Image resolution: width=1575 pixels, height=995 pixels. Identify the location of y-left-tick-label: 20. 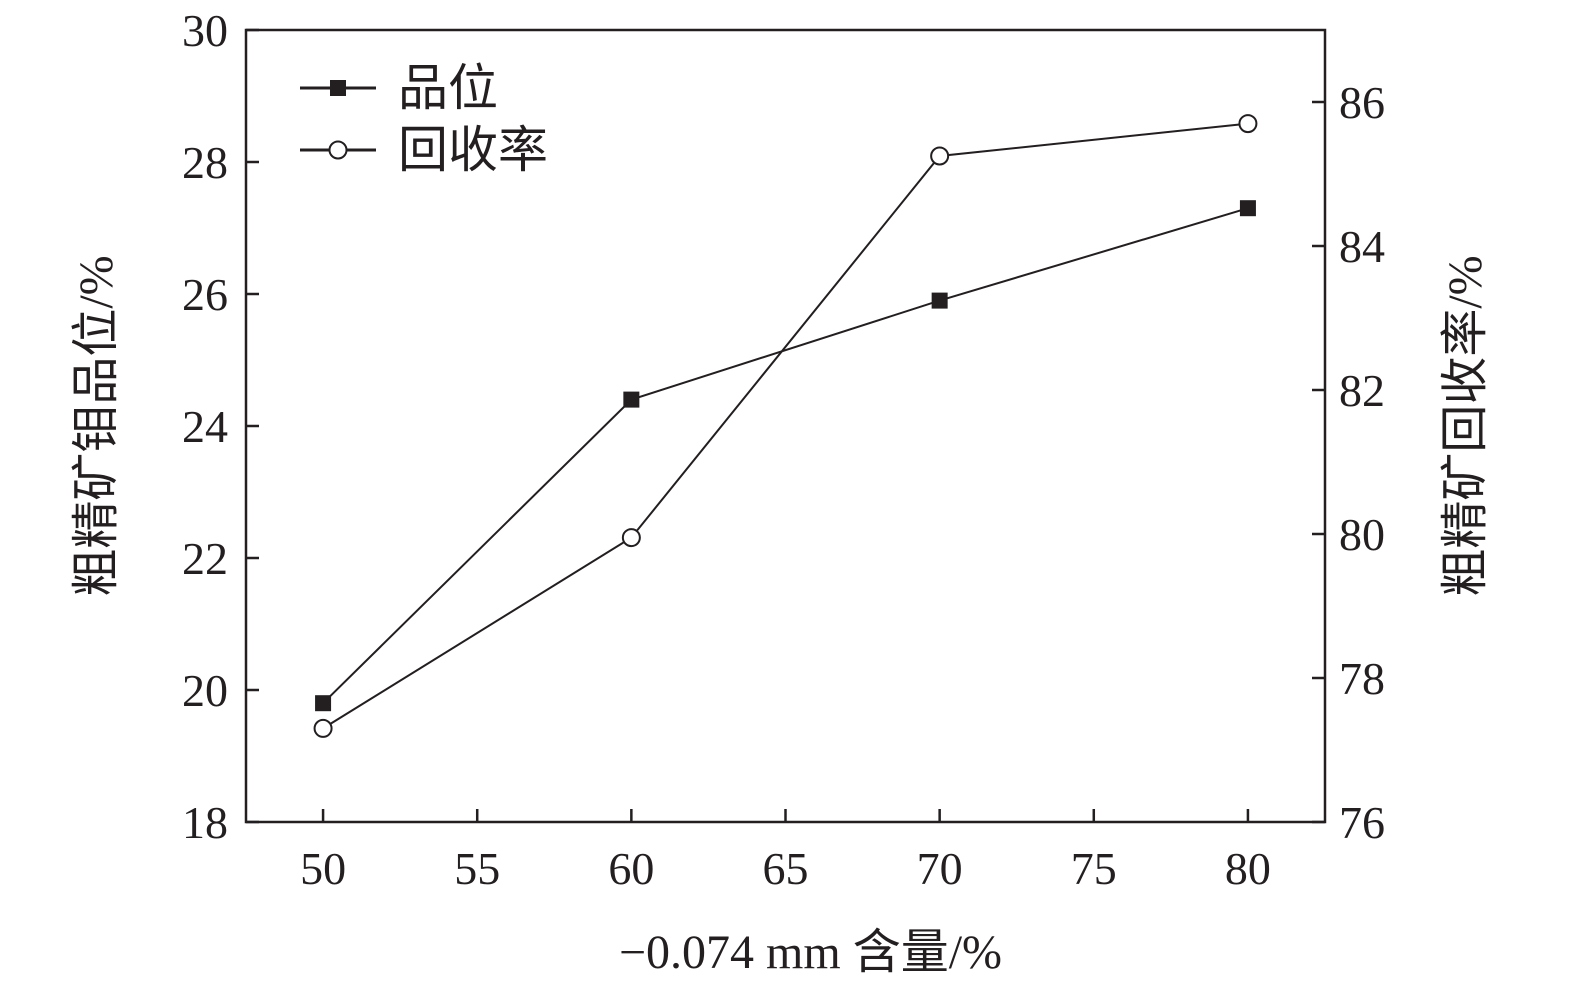
(205, 690).